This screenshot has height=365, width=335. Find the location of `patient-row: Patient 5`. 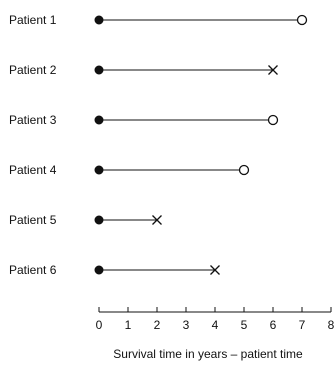

patient-row: Patient 5 is located at coordinates (85, 220).